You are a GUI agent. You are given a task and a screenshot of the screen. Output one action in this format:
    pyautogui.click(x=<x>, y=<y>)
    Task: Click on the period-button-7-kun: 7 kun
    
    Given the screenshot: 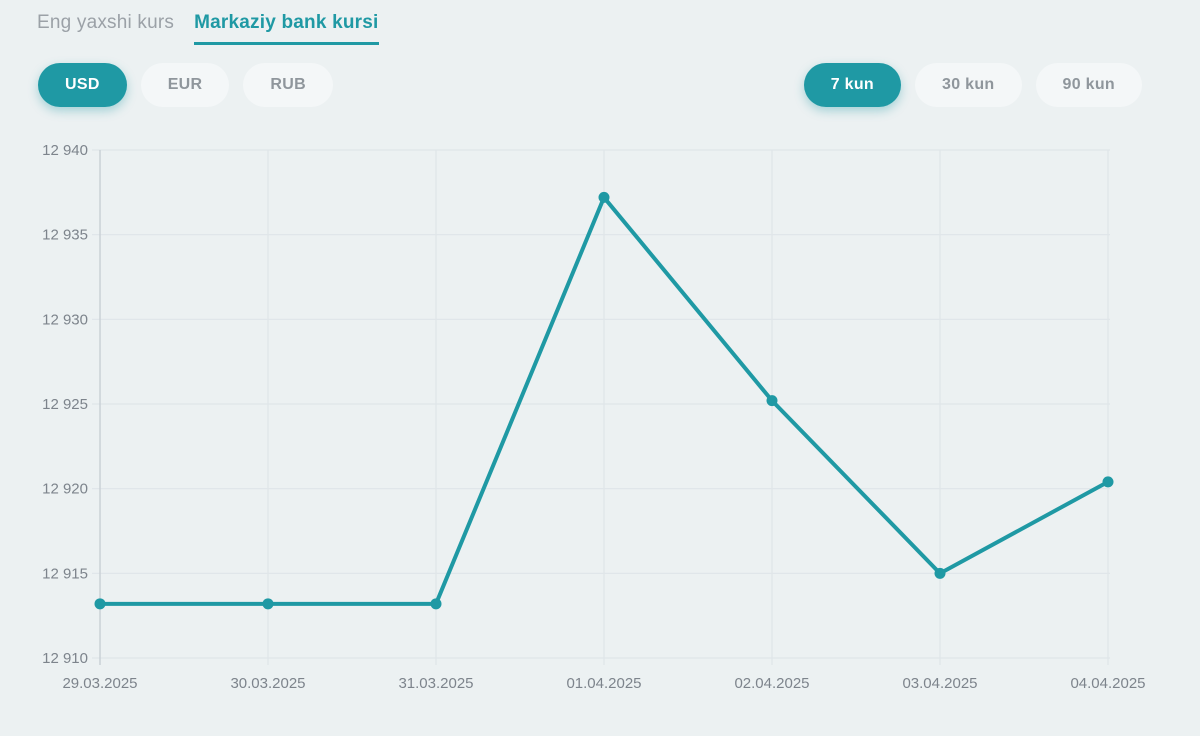 What is the action you would take?
    pyautogui.click(x=852, y=85)
    